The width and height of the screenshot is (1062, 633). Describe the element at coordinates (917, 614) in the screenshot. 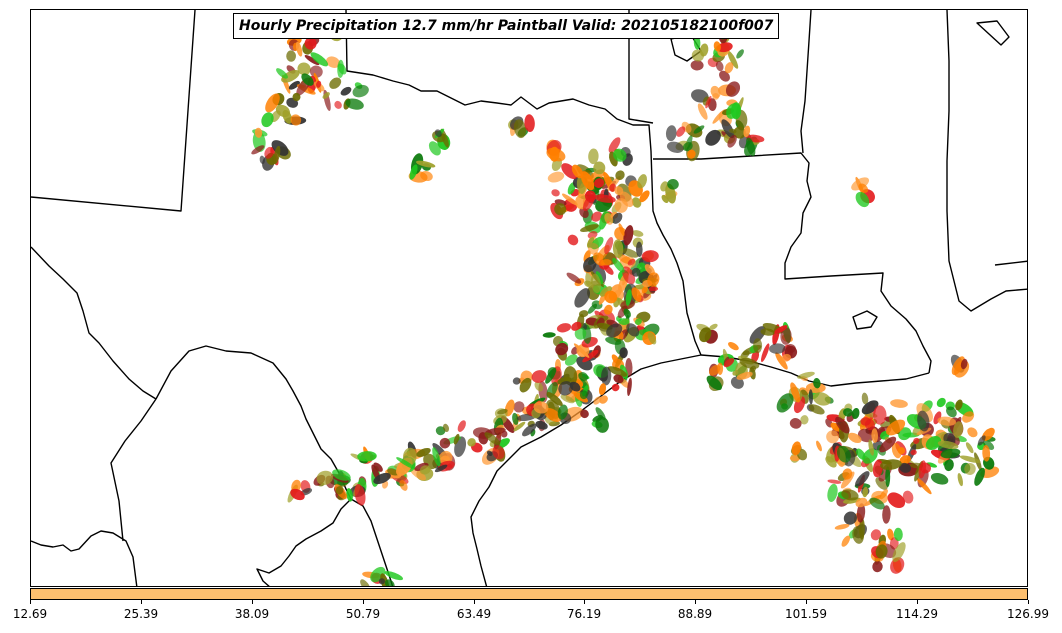

I see `colorbar-tick-label: 114.29` at that location.